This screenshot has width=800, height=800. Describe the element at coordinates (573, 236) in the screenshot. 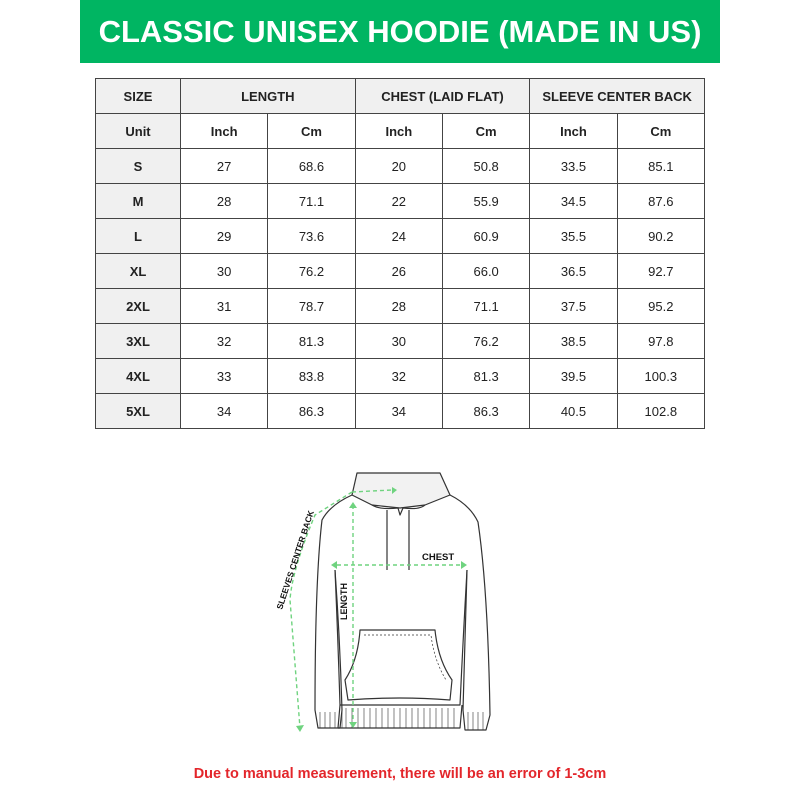

I see `value-cell: 35.5` at that location.